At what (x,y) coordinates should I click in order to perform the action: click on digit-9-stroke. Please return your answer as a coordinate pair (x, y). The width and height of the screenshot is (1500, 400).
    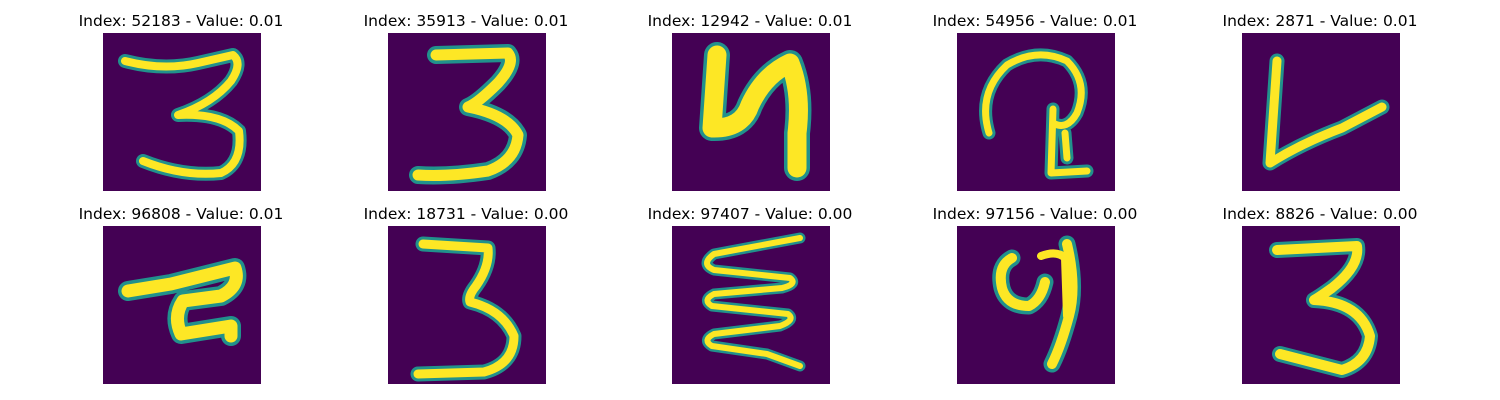
    Looking at the image, I should click on (1037, 304).